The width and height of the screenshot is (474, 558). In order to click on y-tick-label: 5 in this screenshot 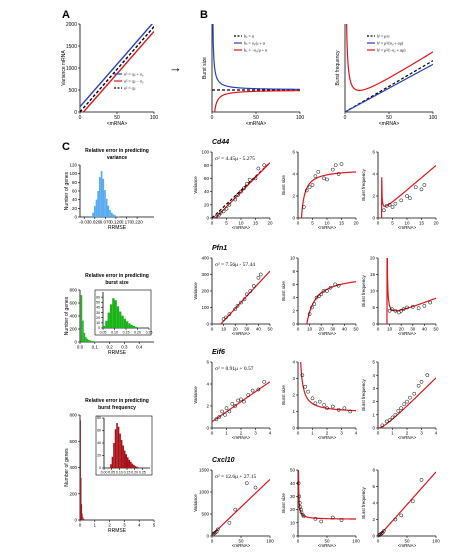, I will do `click(373, 307)`.